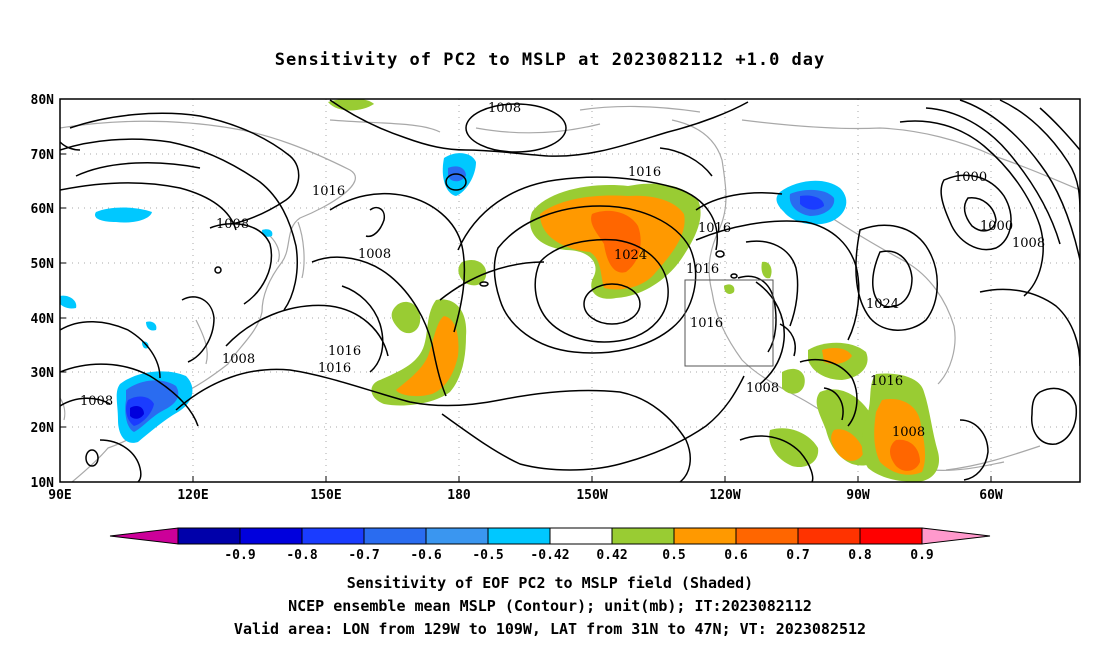  I want to click on valid-area-box, so click(729, 323).